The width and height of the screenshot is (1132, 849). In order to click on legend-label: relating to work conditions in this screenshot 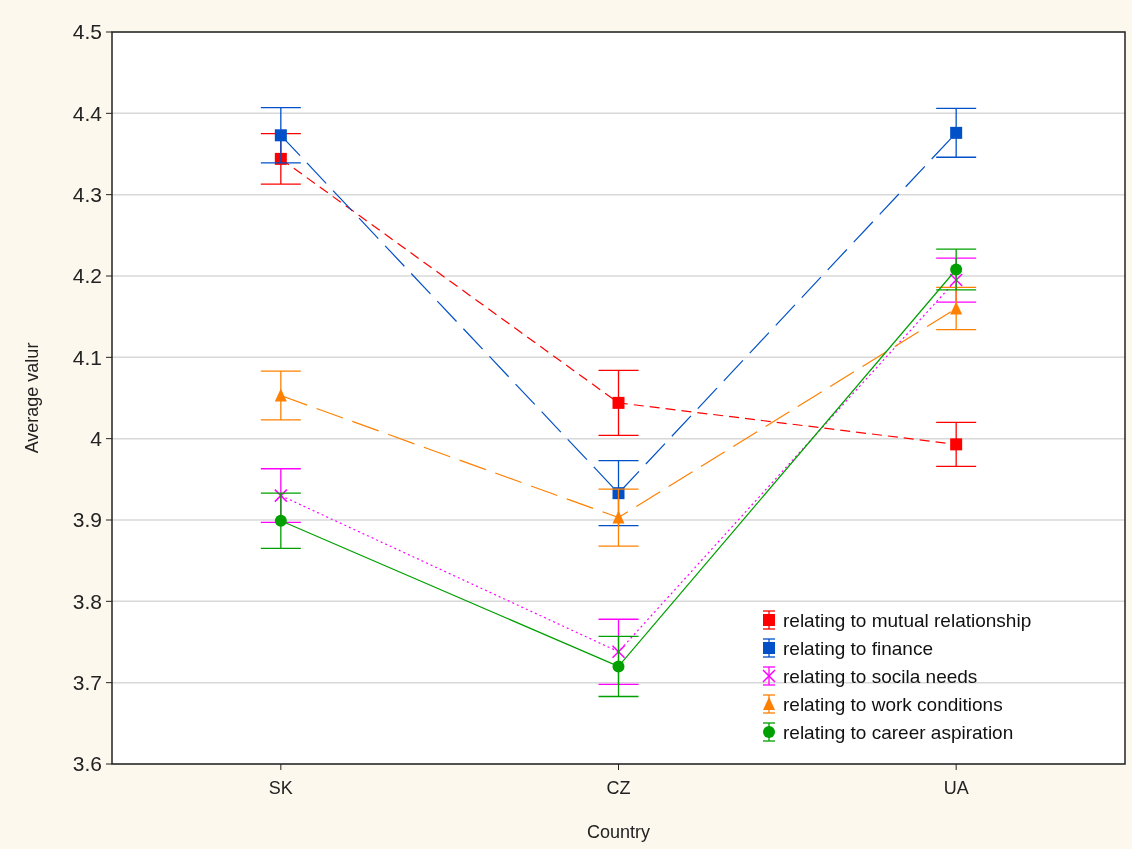, I will do `click(893, 704)`.